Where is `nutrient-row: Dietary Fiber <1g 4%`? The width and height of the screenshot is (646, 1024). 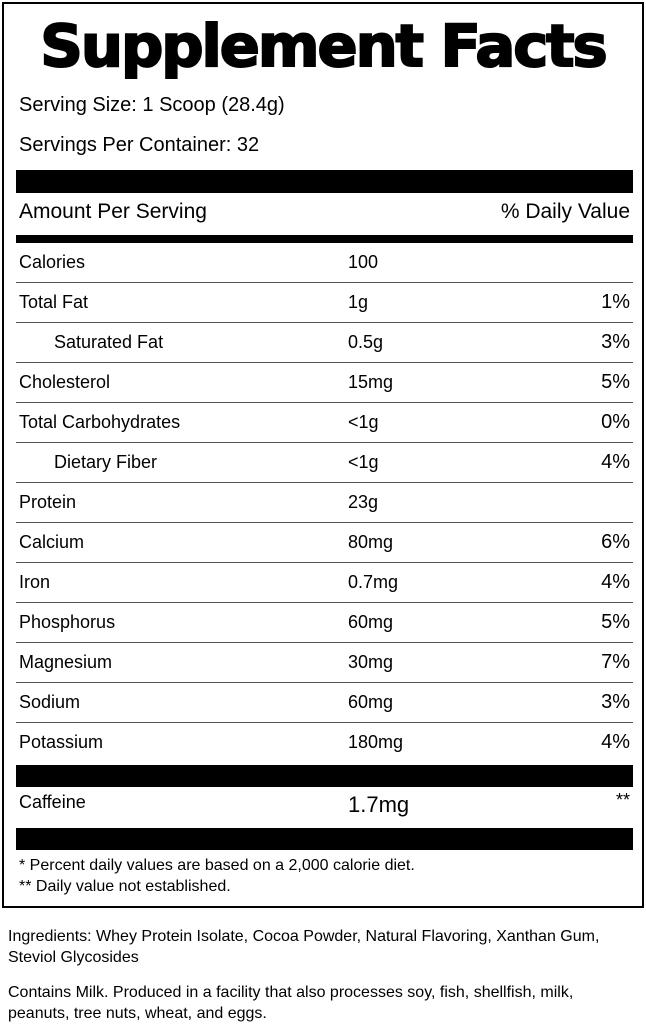
nutrient-row: Dietary Fiber <1g 4% is located at coordinates (324, 463).